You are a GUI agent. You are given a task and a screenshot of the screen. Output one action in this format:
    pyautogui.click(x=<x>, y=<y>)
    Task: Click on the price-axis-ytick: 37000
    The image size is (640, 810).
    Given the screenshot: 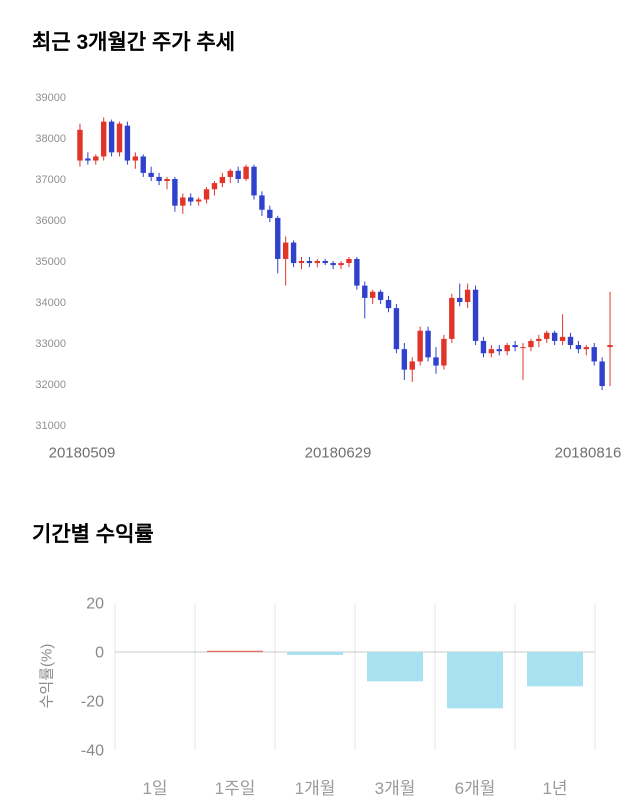 What is the action you would take?
    pyautogui.click(x=50, y=180)
    